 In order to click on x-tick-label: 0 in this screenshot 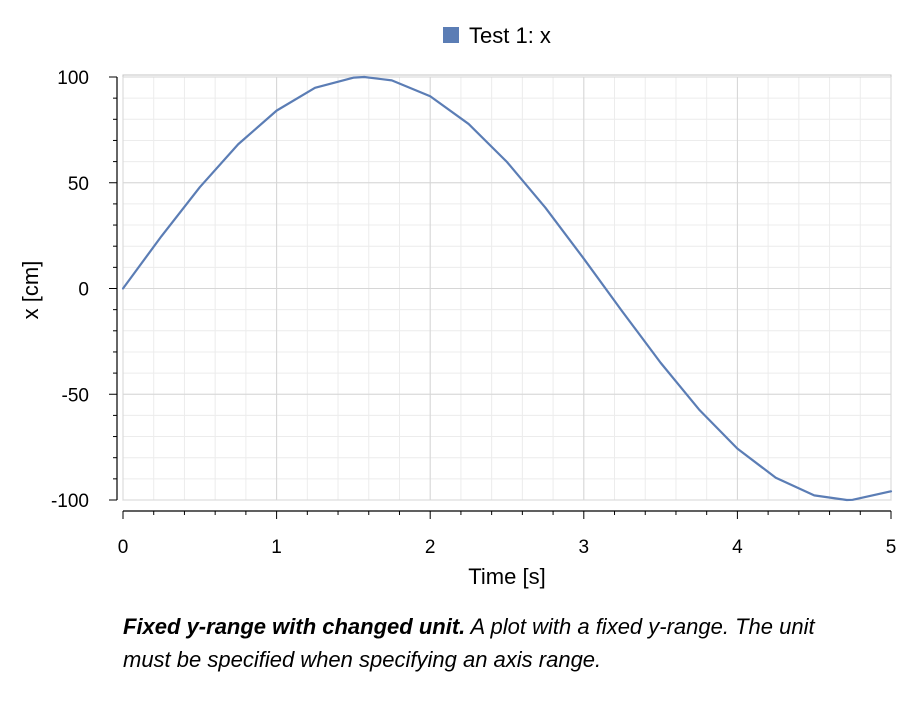, I will do `click(123, 547)`.